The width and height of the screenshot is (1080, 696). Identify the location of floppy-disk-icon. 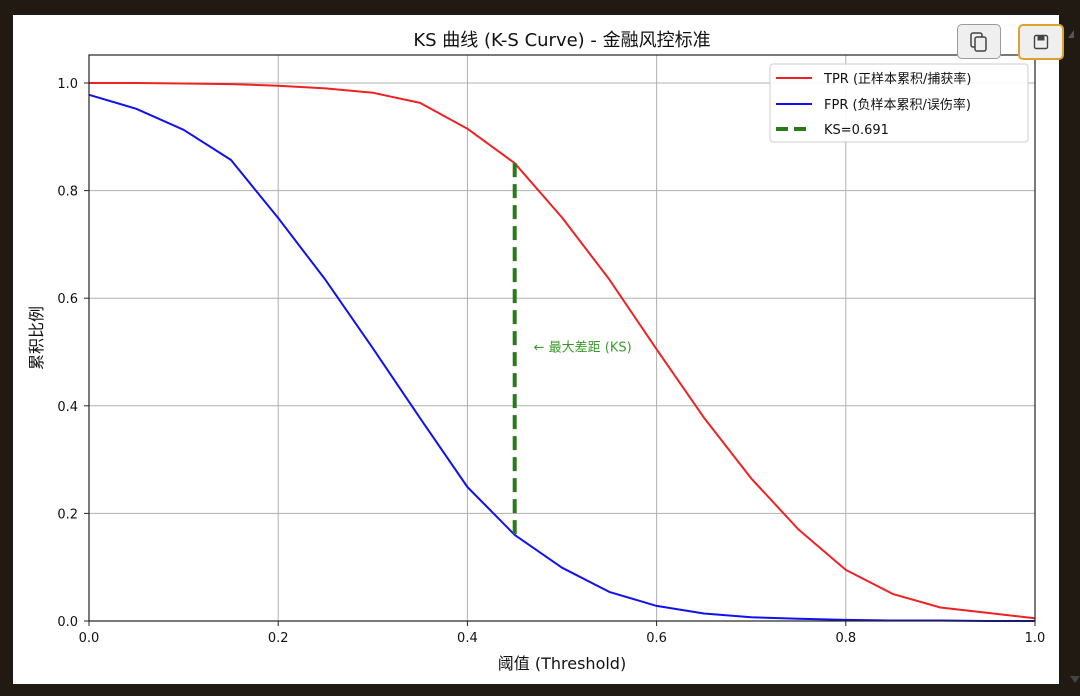
(1041, 42).